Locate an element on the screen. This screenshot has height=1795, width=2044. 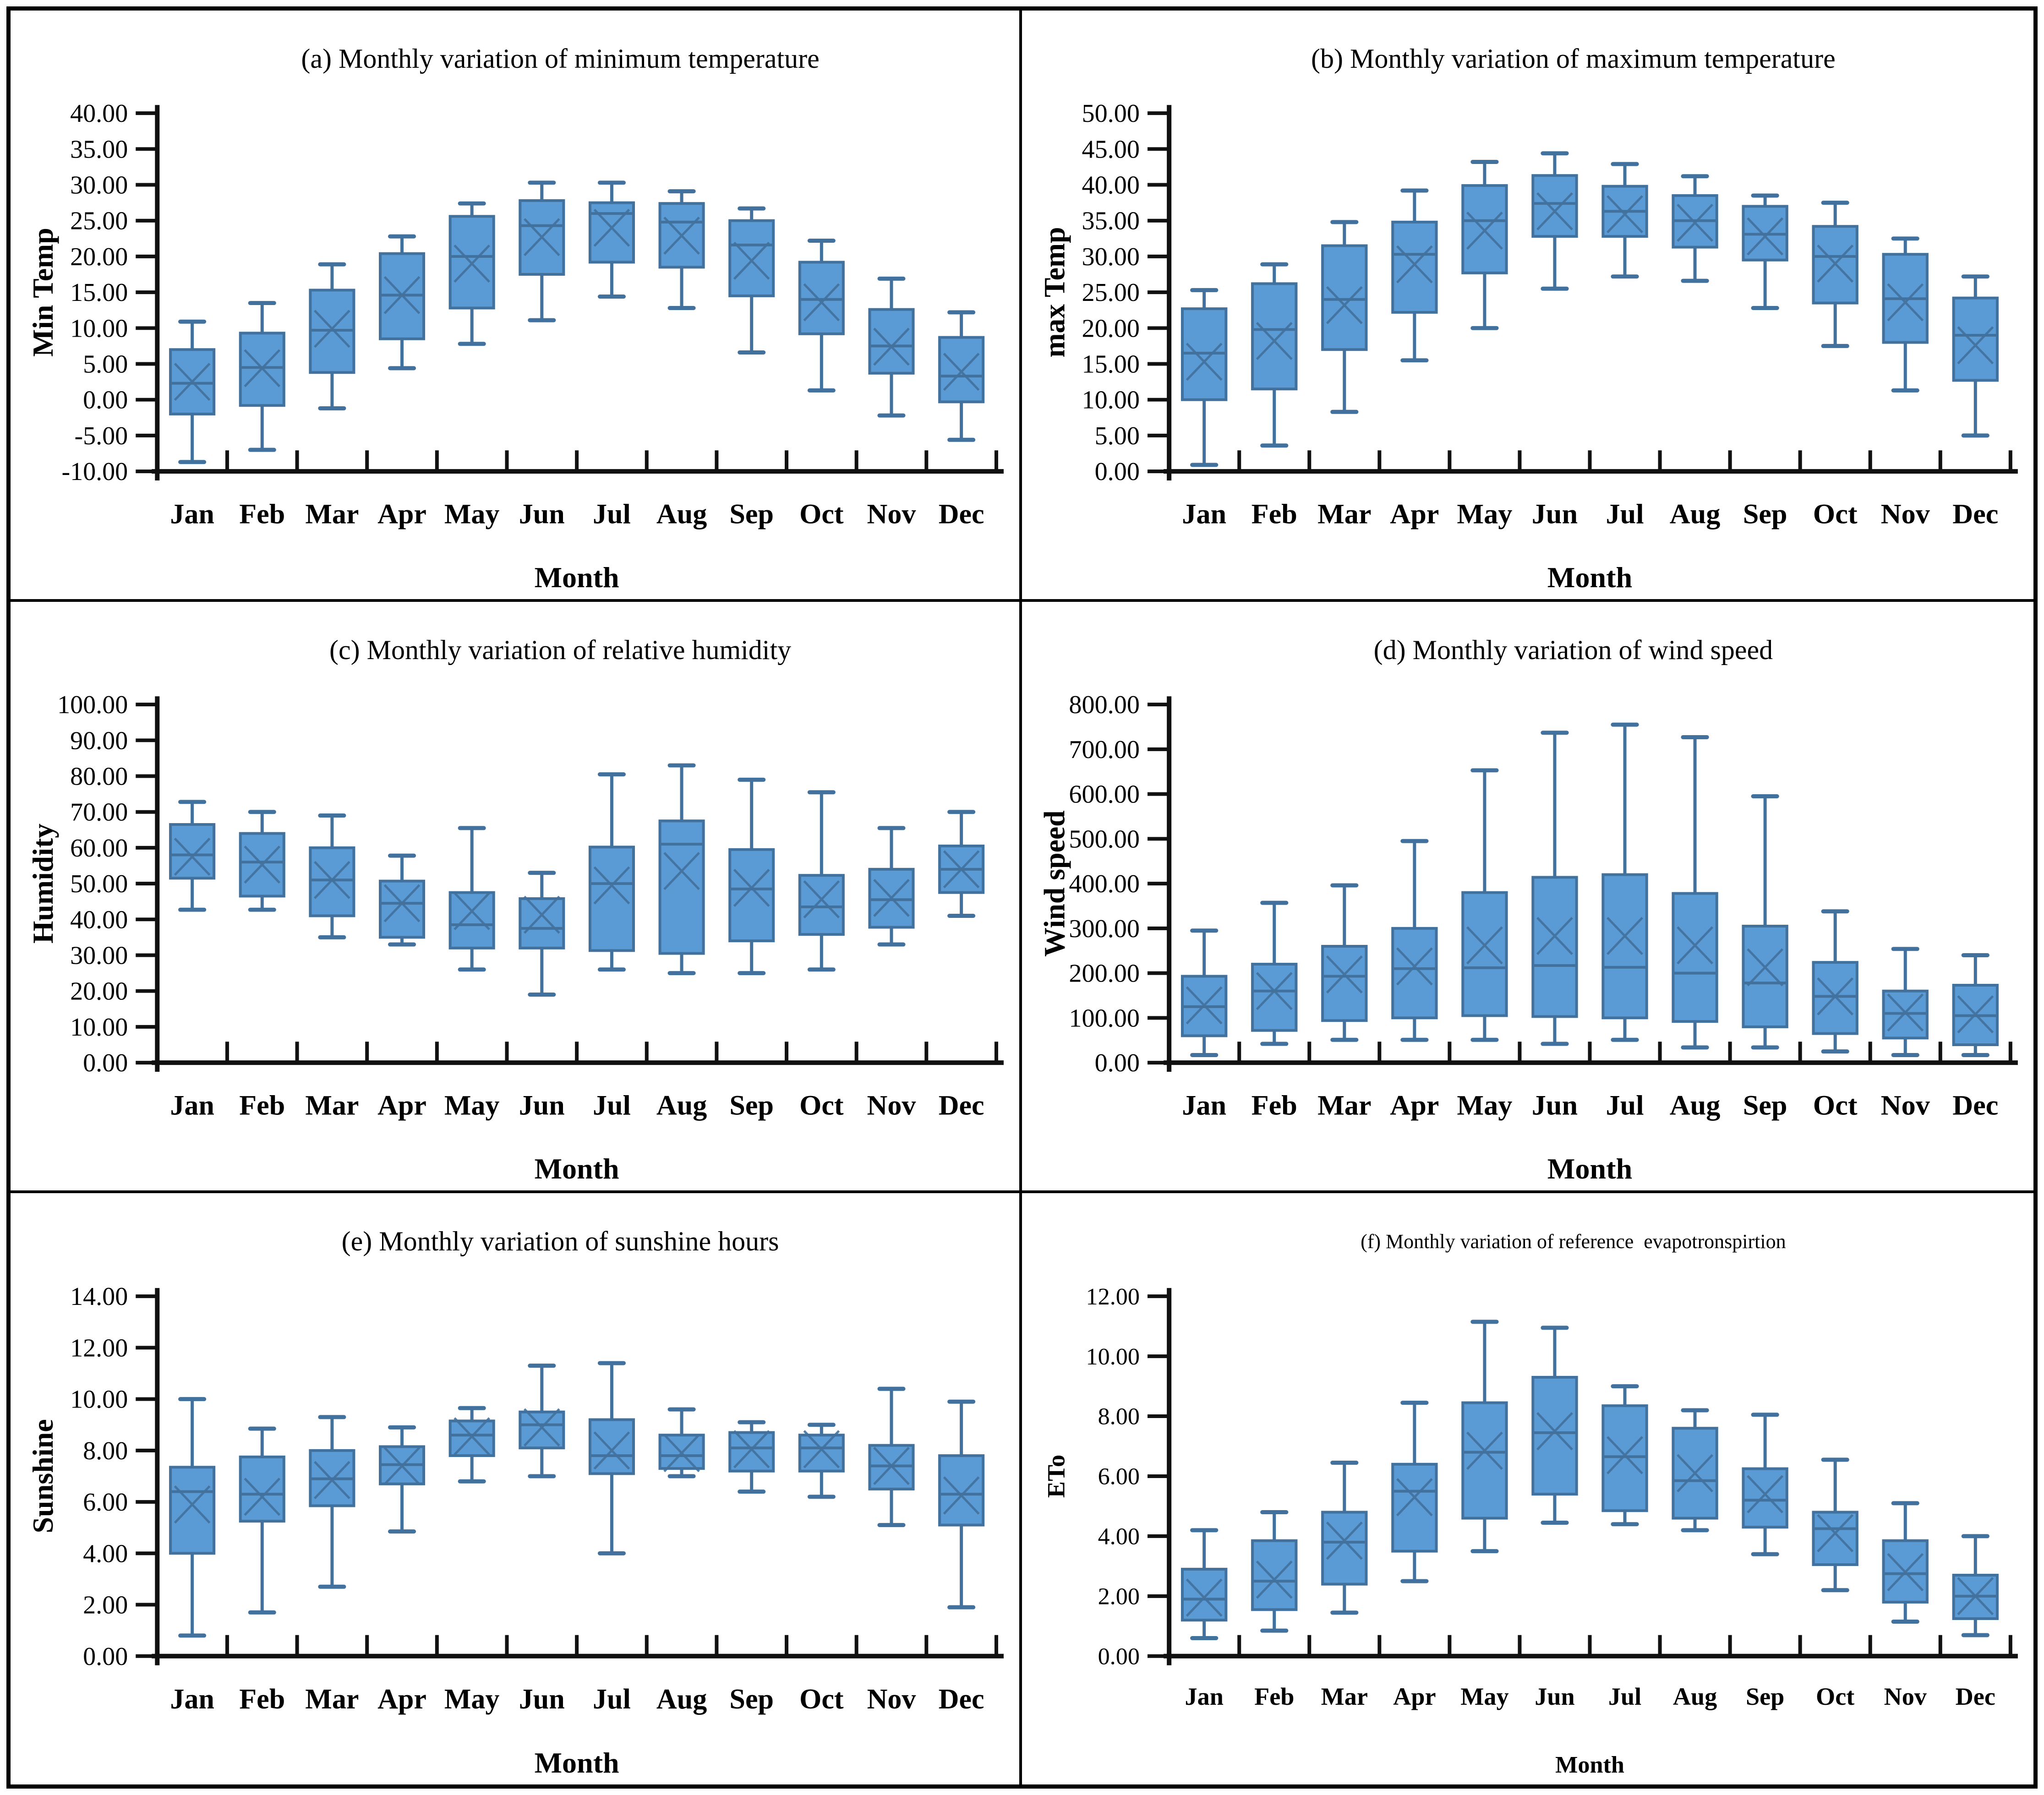
box-e-mar is located at coordinates (332, 1502).